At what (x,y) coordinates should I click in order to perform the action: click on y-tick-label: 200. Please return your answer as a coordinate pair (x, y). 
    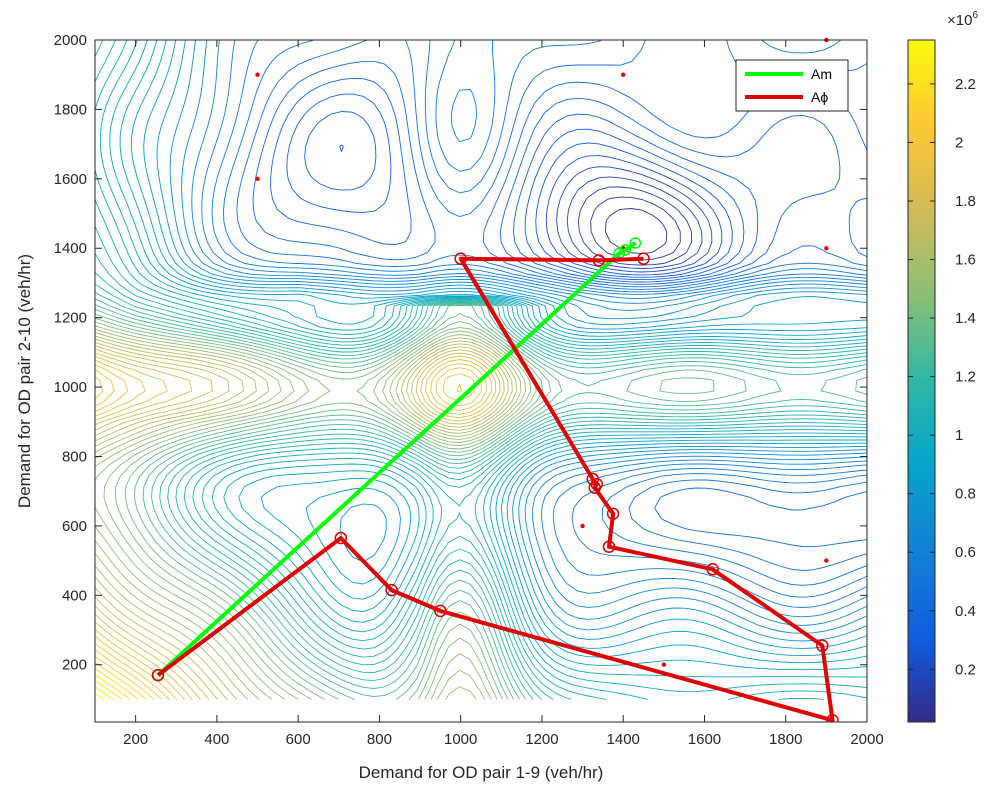
    Looking at the image, I should click on (74, 665).